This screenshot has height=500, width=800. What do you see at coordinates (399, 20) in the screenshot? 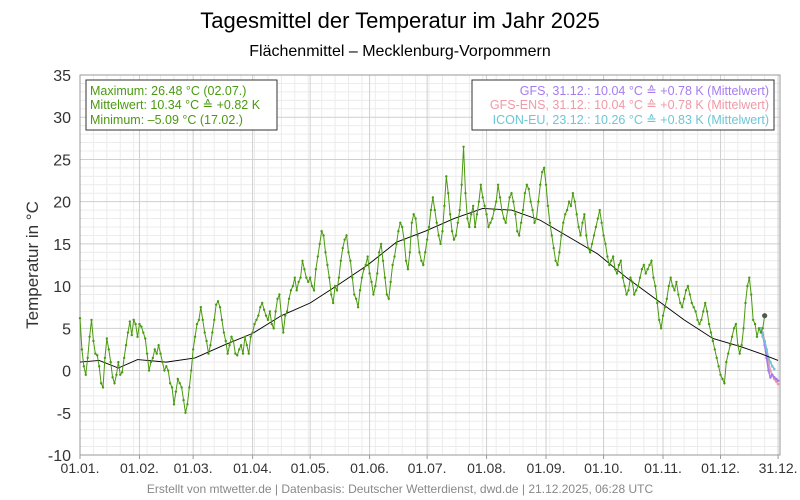
I see `chart-title: Tagesmittel der Temperatur im Jahr 2025` at bounding box center [399, 20].